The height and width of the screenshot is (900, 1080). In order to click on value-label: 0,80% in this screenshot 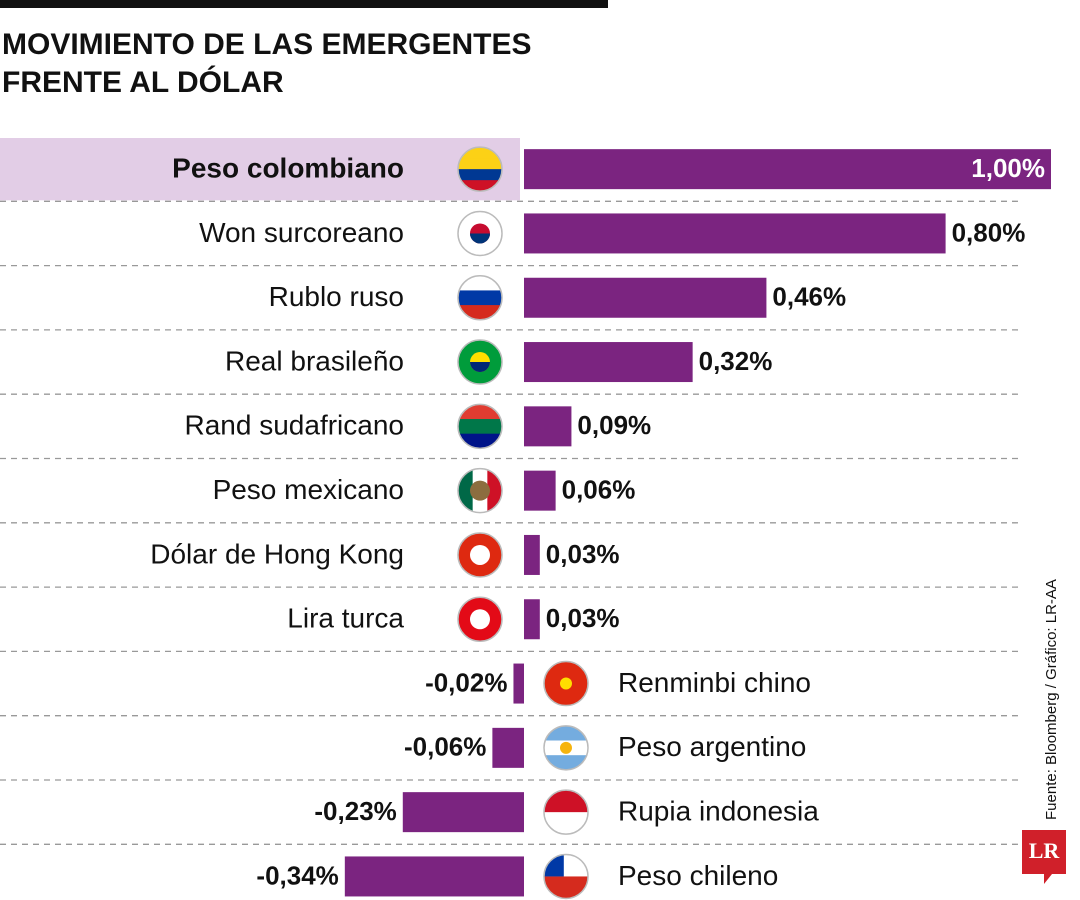, I will do `click(989, 232)`.